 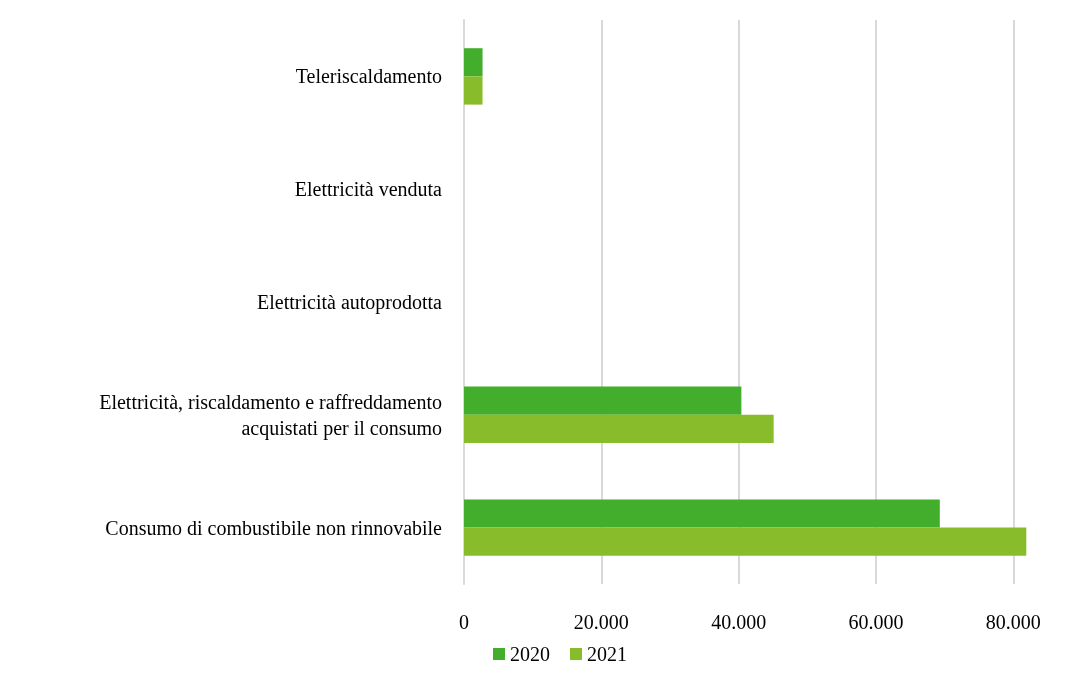 I want to click on legend-label: 2021, so click(x=607, y=654).